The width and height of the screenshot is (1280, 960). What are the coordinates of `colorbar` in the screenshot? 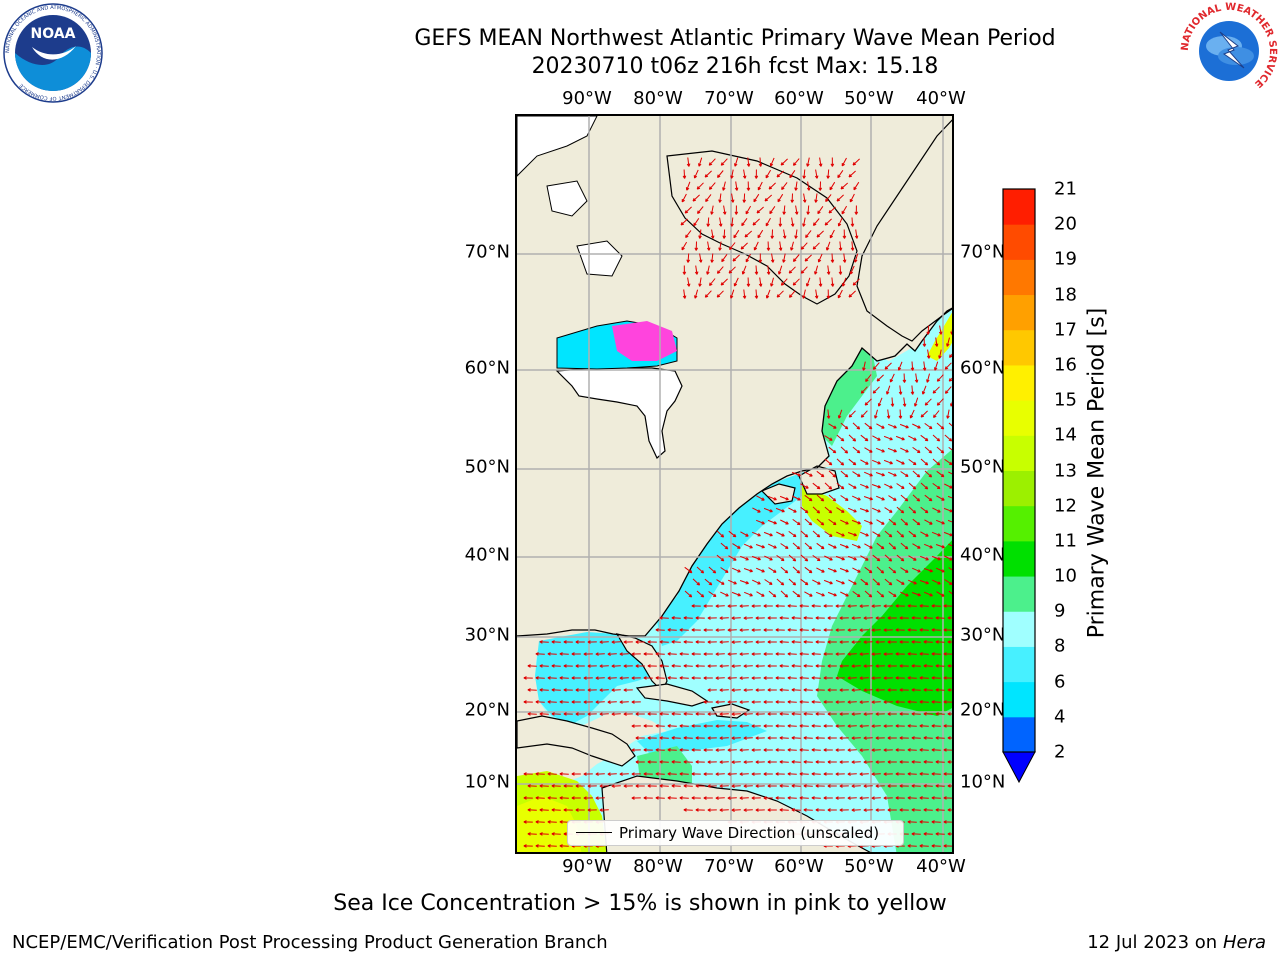 It's located at (1019, 486).